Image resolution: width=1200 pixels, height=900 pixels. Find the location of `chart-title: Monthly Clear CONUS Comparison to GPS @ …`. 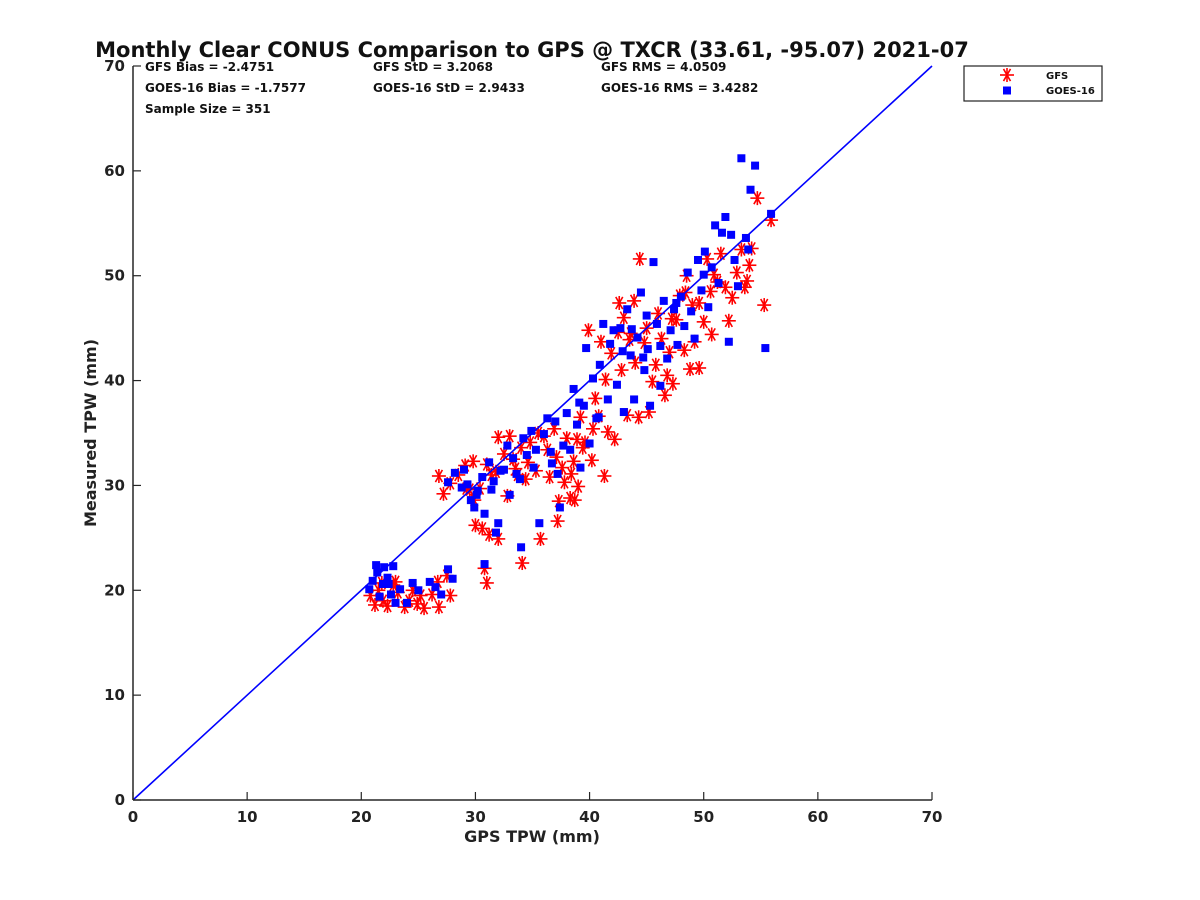

chart-title: Monthly Clear CONUS Comparison to GPS @ … is located at coordinates (532, 50).